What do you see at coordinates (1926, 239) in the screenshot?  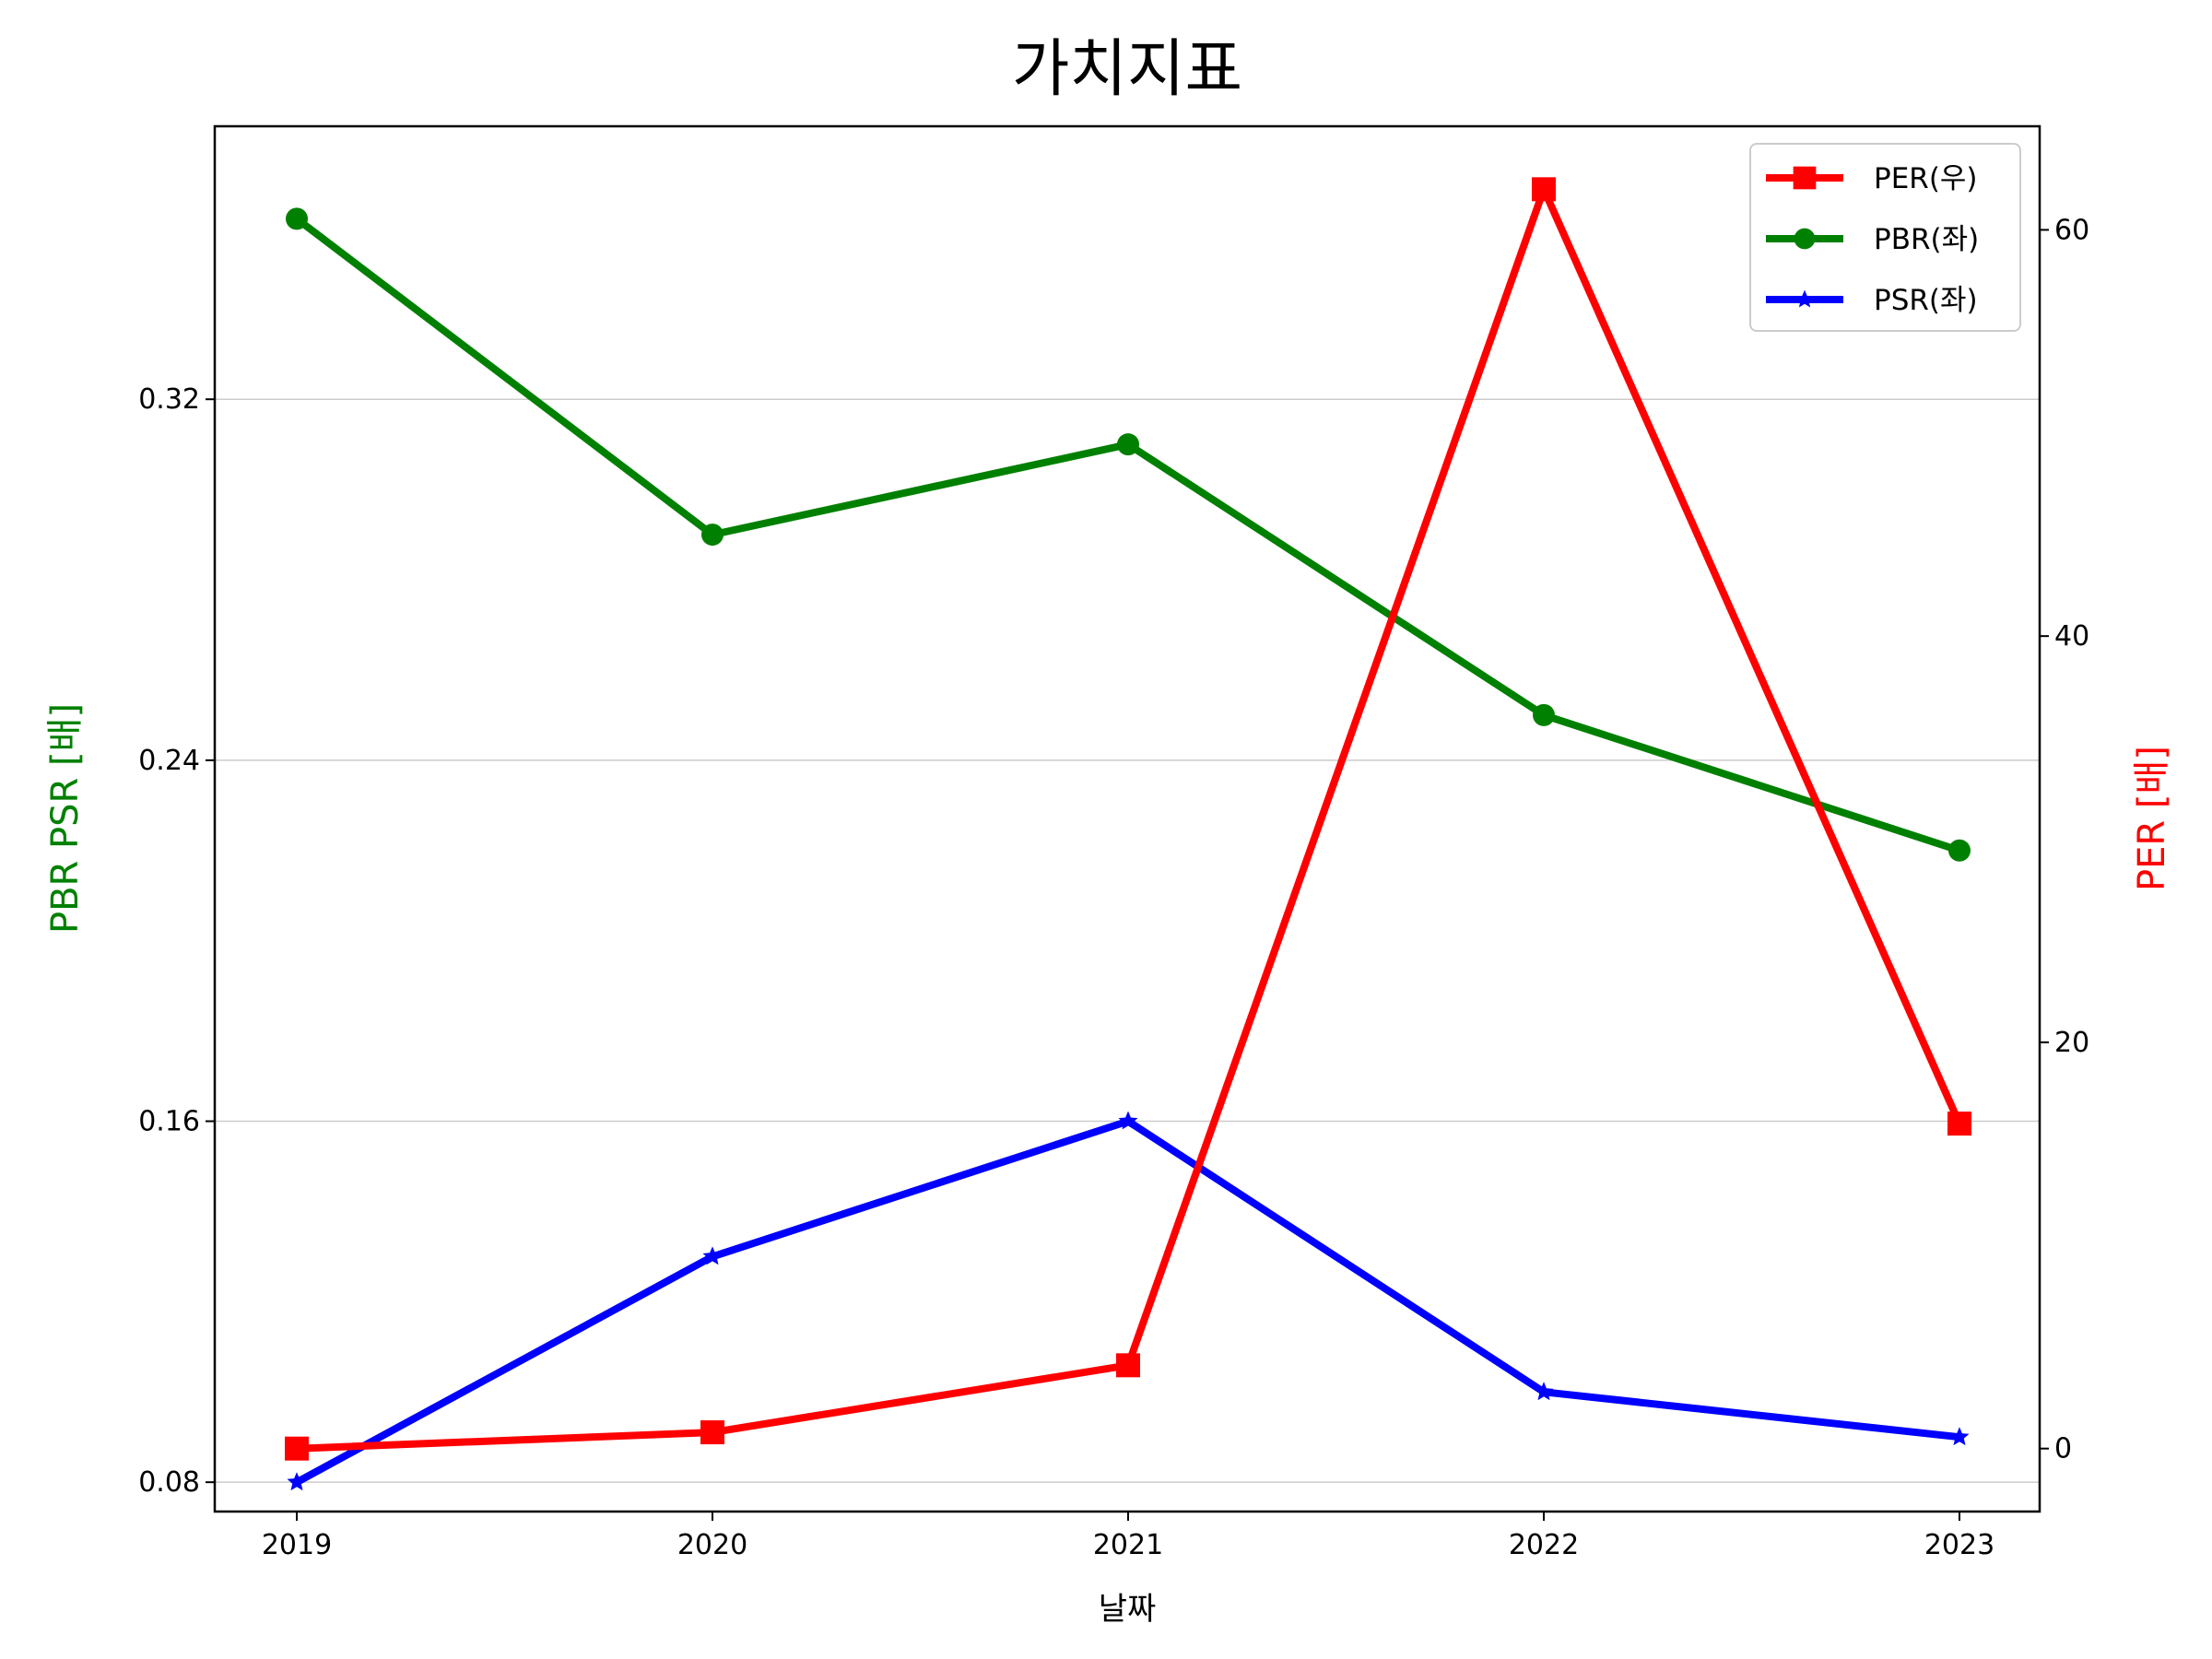 I see `legend-label: PBR(좌)` at bounding box center [1926, 239].